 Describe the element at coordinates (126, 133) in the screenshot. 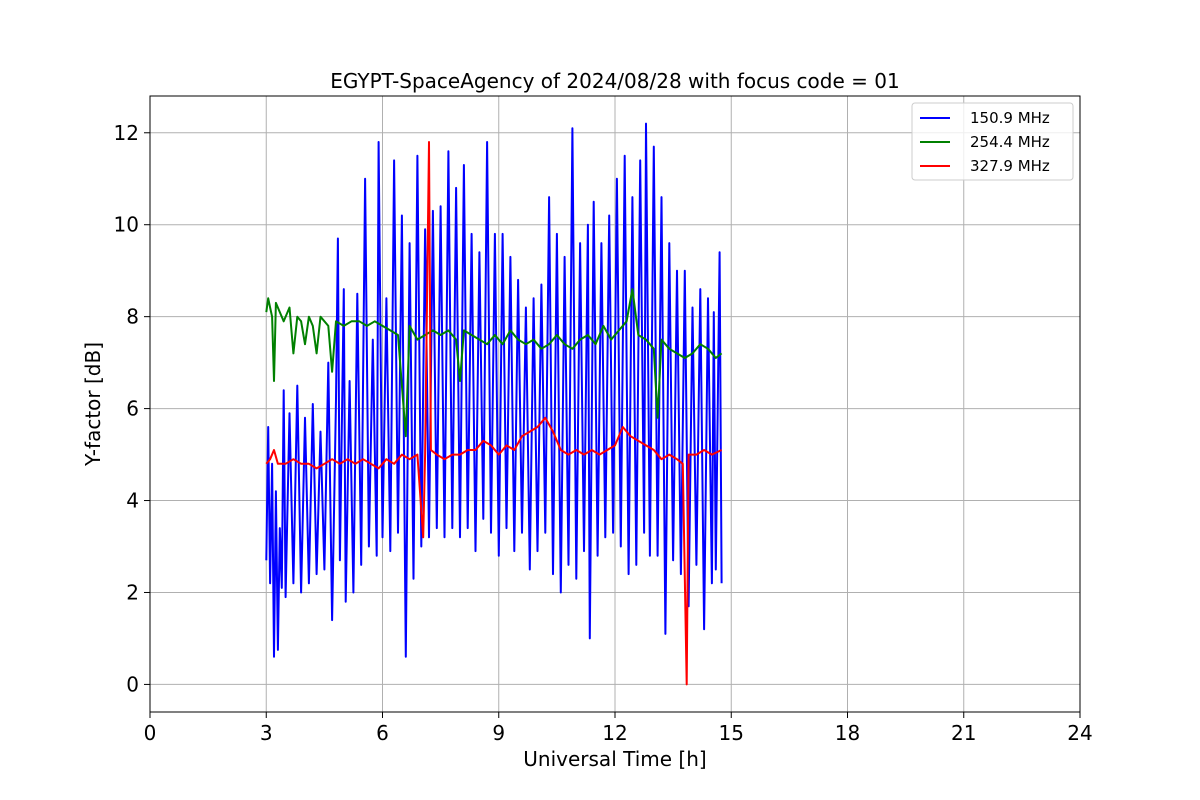

I see `y-tick-label: 12` at that location.